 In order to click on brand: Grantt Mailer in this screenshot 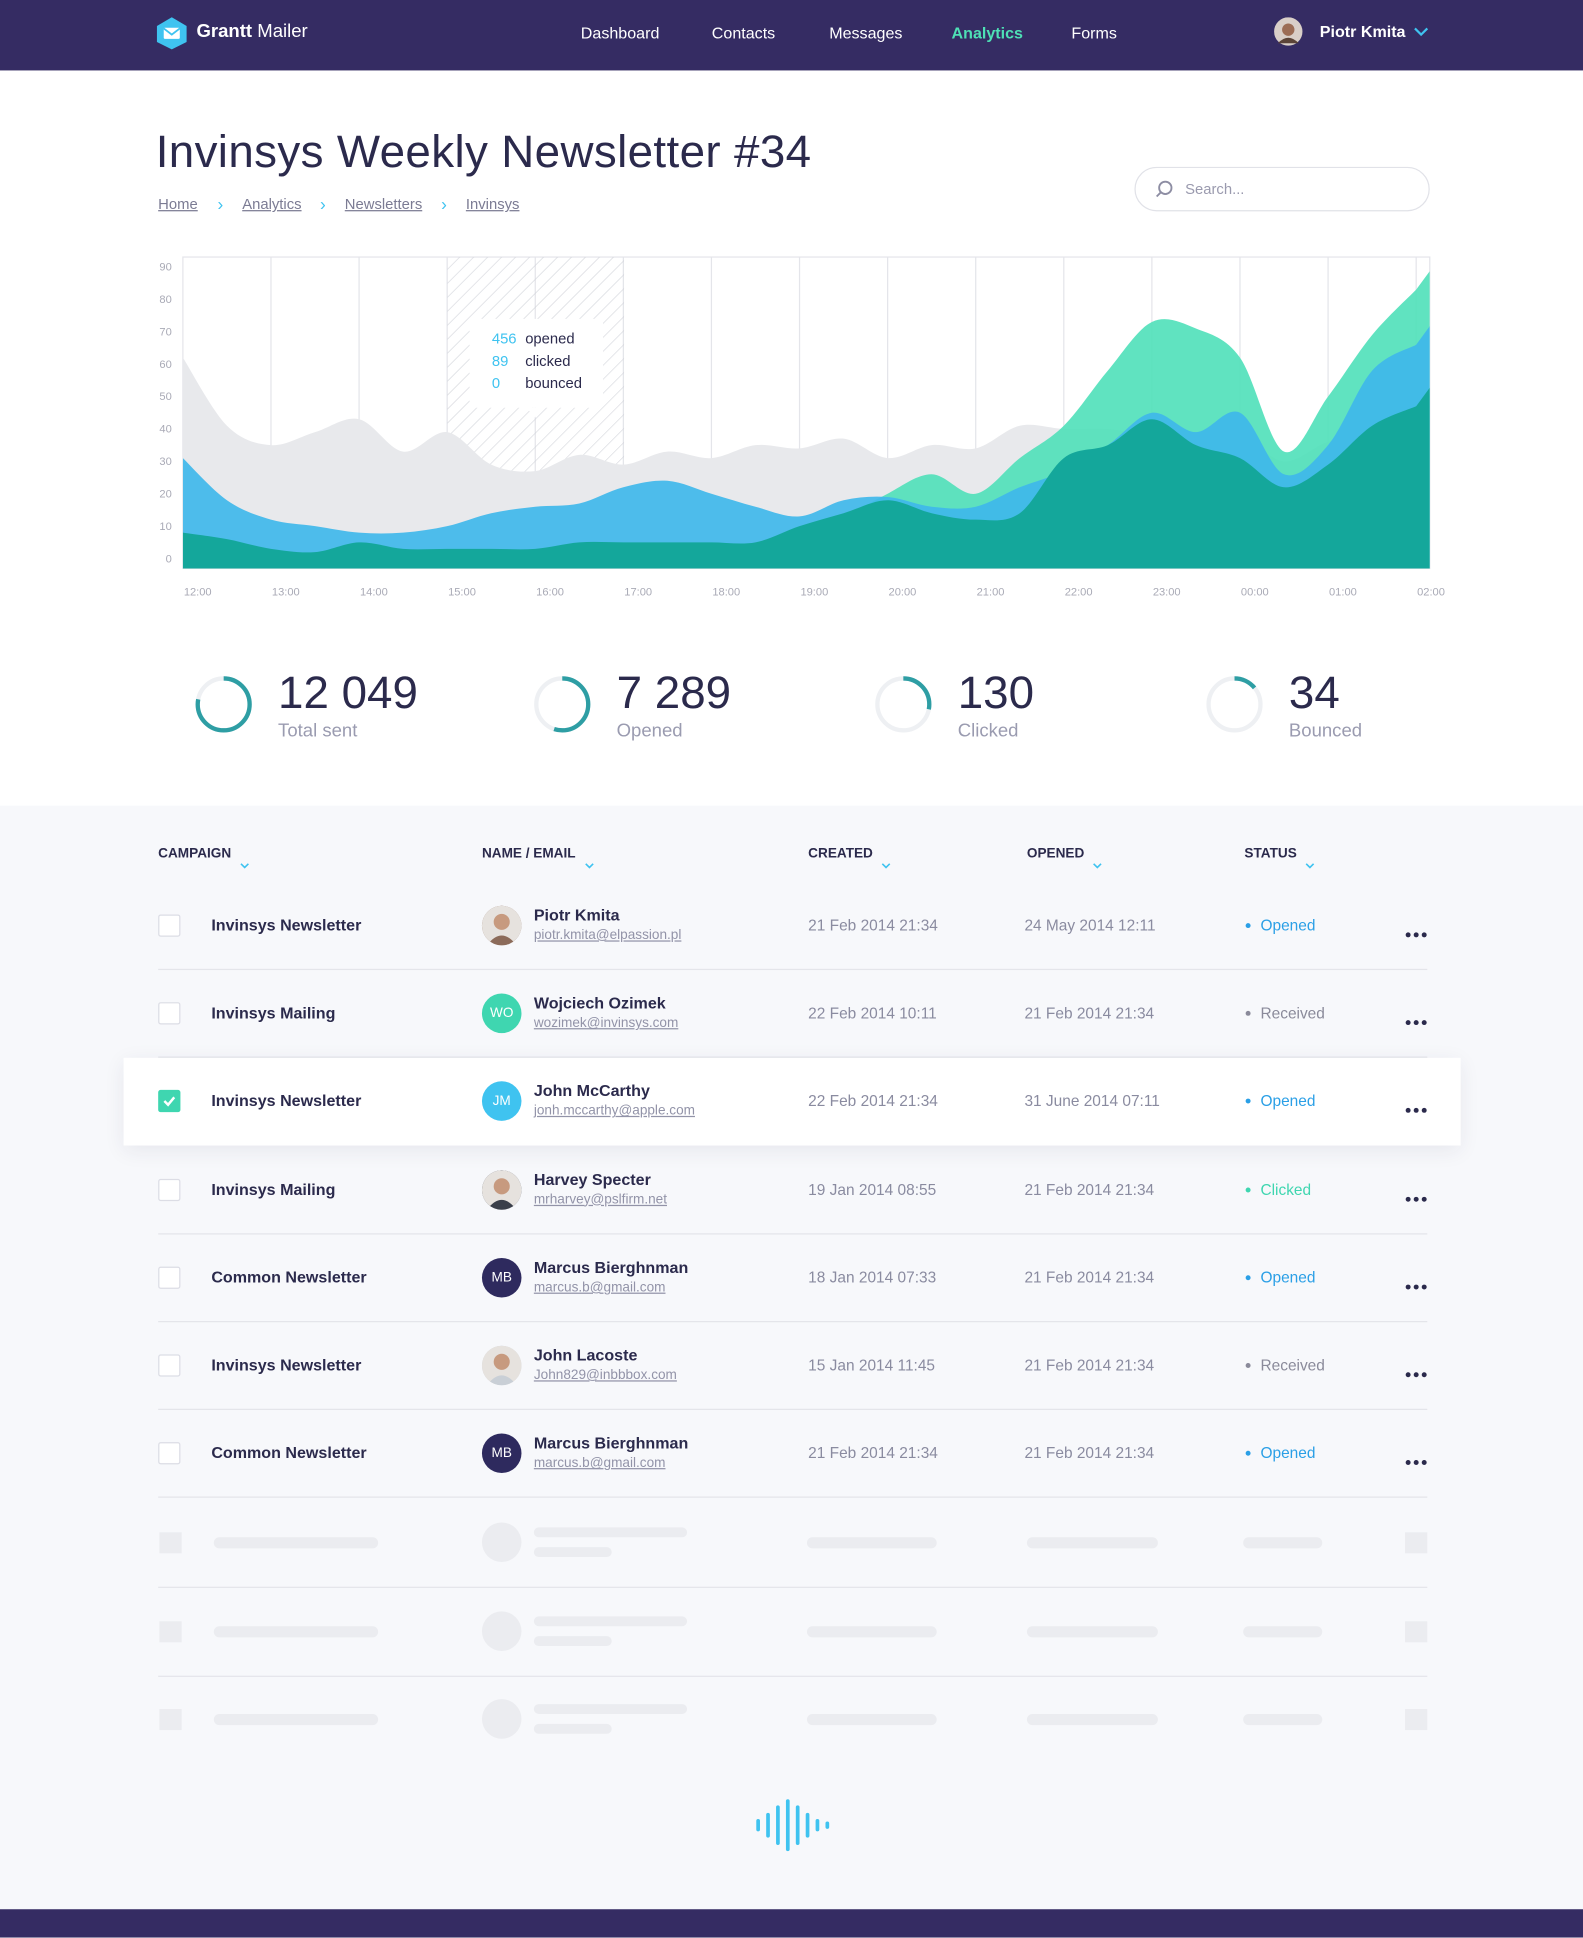, I will do `click(251, 31)`.